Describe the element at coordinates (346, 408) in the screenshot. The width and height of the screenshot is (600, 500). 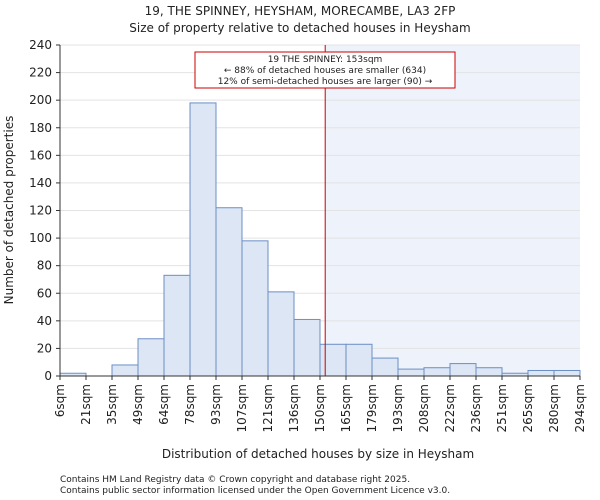
I see `x-tick-label: 165sqm` at that location.